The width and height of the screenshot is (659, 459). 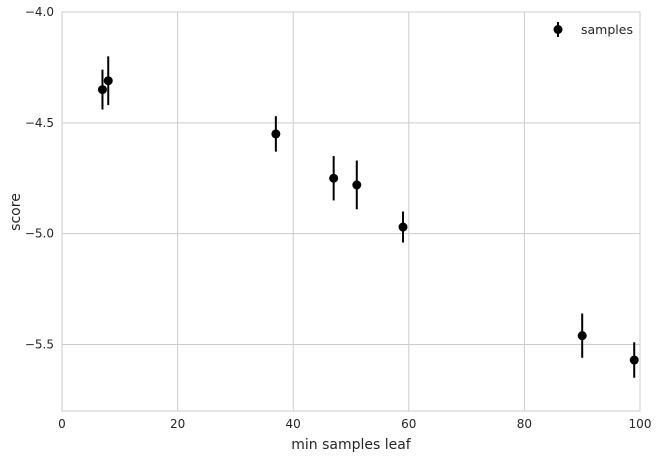 What do you see at coordinates (351, 445) in the screenshot?
I see `x-axis-title: min samples leaf` at bounding box center [351, 445].